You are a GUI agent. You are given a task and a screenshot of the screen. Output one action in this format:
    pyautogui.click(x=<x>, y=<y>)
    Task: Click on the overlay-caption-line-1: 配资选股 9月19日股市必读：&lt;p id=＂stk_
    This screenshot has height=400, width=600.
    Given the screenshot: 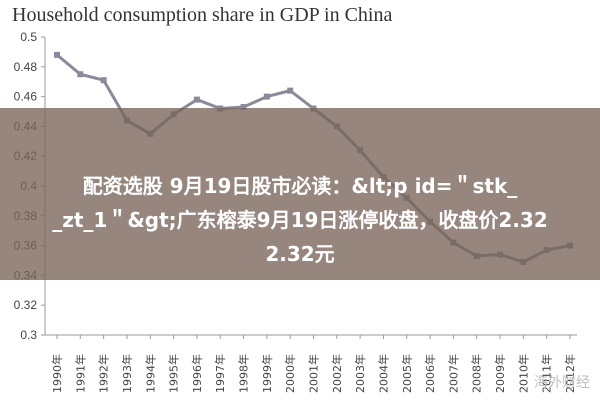 What is the action you would take?
    pyautogui.click(x=300, y=186)
    